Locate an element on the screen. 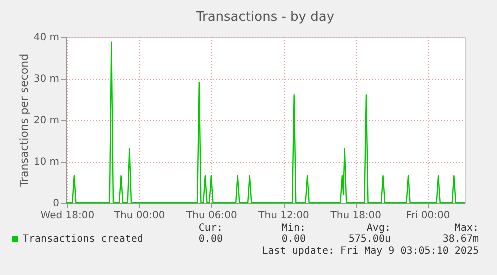 The height and width of the screenshot is (275, 497). chart-title: Transactions - by day is located at coordinates (265, 17).